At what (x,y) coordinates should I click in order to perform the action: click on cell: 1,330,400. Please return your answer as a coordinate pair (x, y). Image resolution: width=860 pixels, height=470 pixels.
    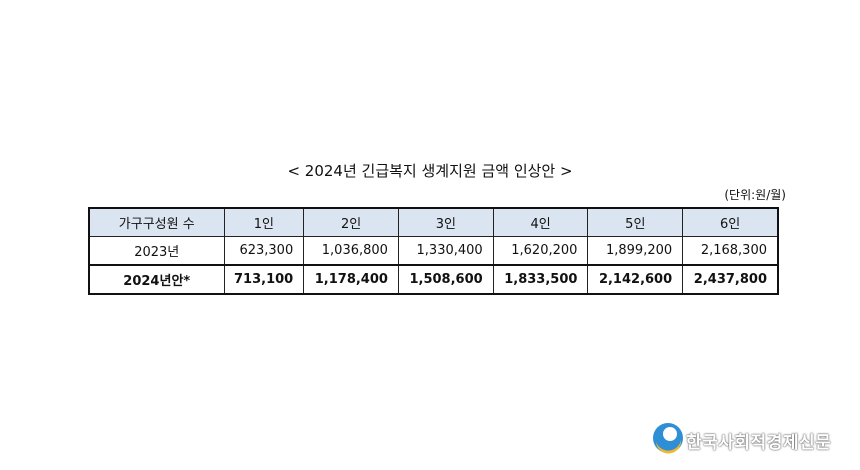
    Looking at the image, I should click on (445, 251).